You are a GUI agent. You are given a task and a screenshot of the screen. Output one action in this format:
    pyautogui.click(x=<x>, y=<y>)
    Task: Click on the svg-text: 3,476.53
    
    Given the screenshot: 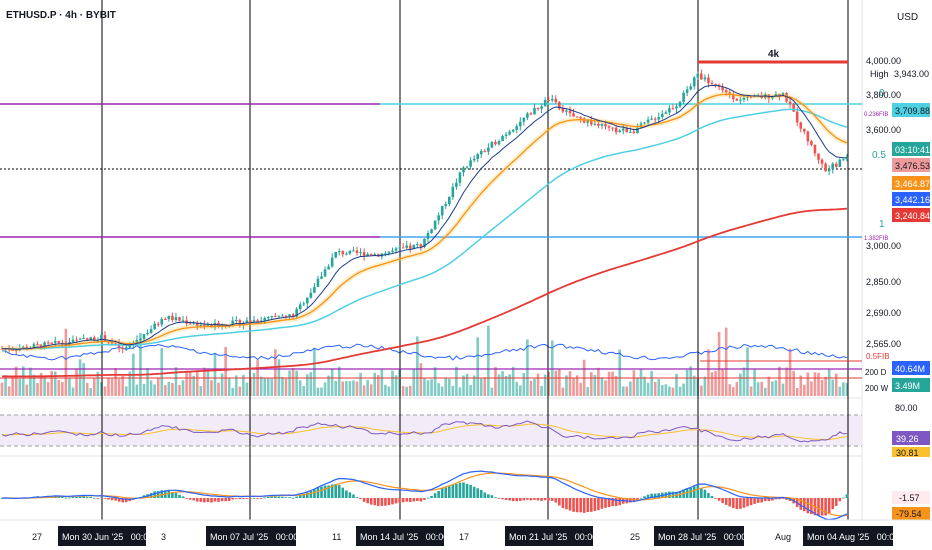 What is the action you would take?
    pyautogui.click(x=912, y=166)
    